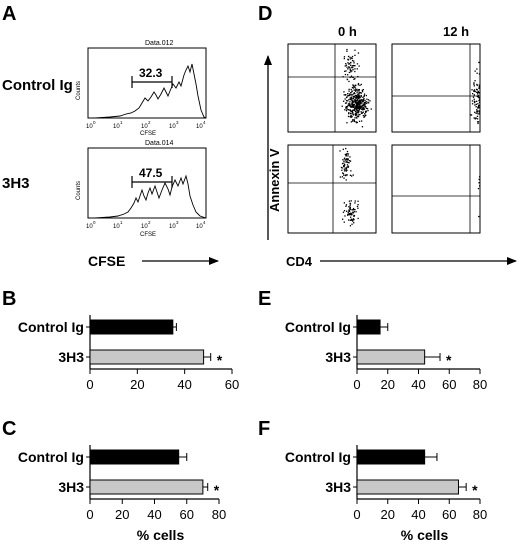 This screenshot has width=520, height=545. What do you see at coordinates (265, 14) in the screenshot?
I see `panel-letter-d: D` at bounding box center [265, 14].